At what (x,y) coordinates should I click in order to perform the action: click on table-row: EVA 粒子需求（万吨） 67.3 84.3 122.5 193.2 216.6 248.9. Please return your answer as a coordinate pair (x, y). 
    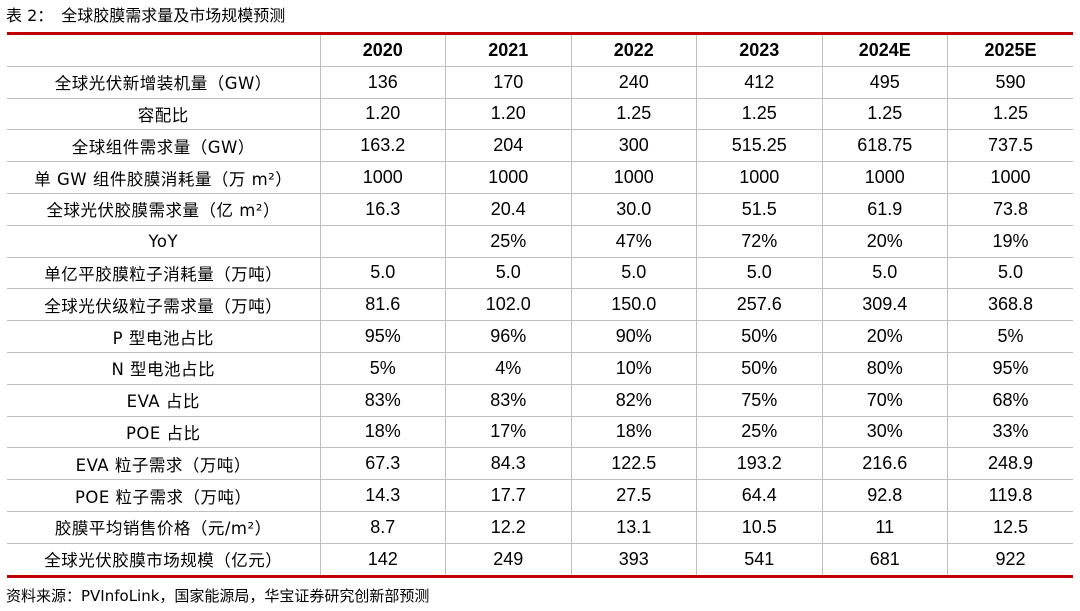
    Looking at the image, I should click on (540, 464).